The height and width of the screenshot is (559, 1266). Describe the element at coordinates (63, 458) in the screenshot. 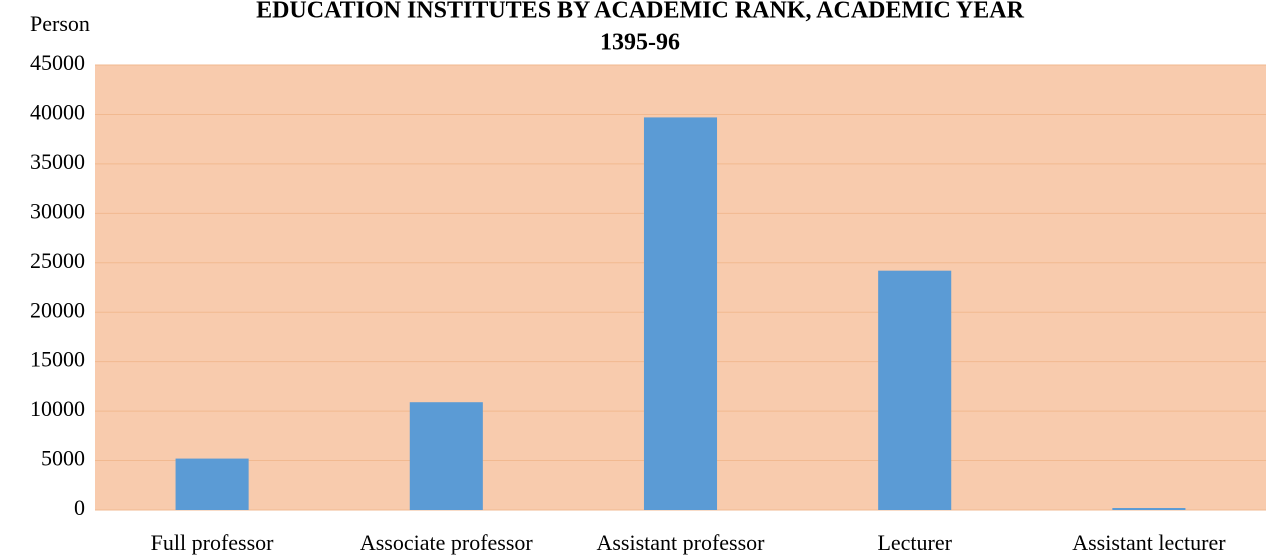

I see `y-tick-label: 5000` at that location.